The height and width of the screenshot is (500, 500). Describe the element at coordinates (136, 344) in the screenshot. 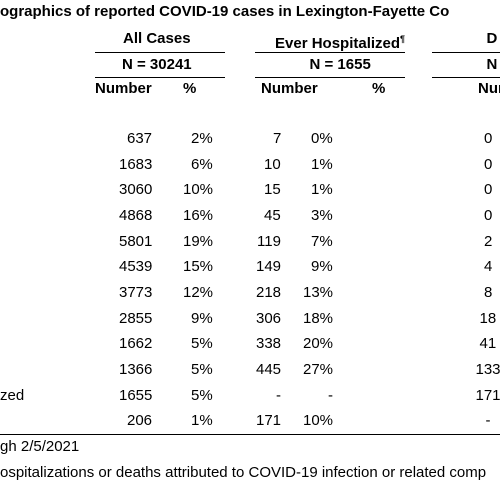

I see `cell: 1662` at that location.